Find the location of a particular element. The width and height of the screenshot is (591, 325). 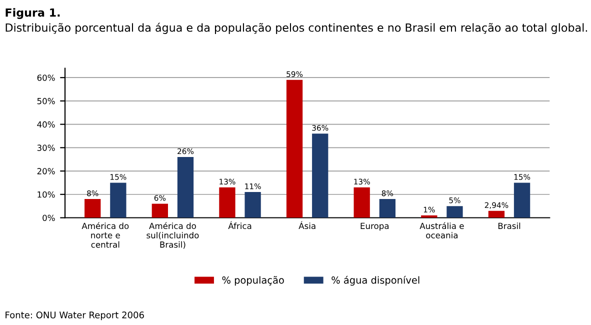

y-tick-label: 30% is located at coordinates (46, 147).